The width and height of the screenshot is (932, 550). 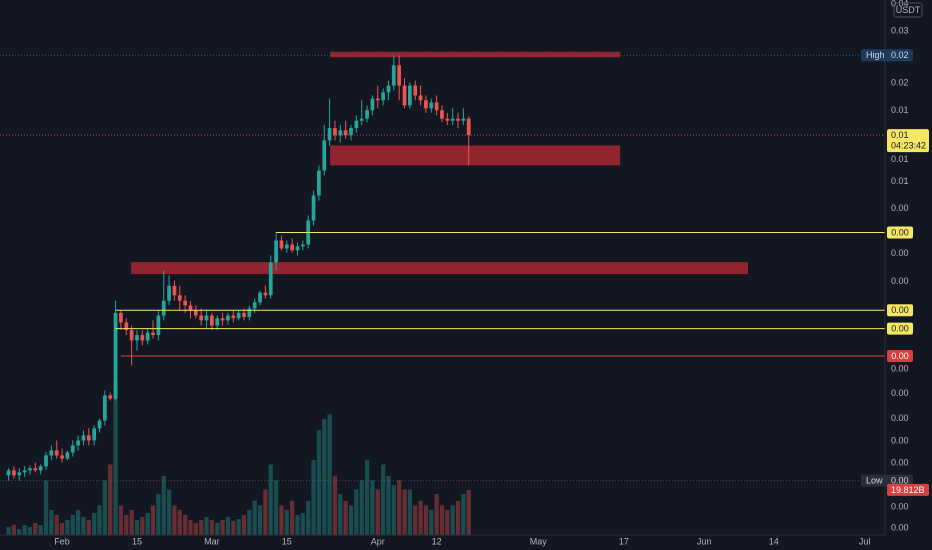 What do you see at coordinates (887, 480) in the screenshot?
I see `marker-badge` at bounding box center [887, 480].